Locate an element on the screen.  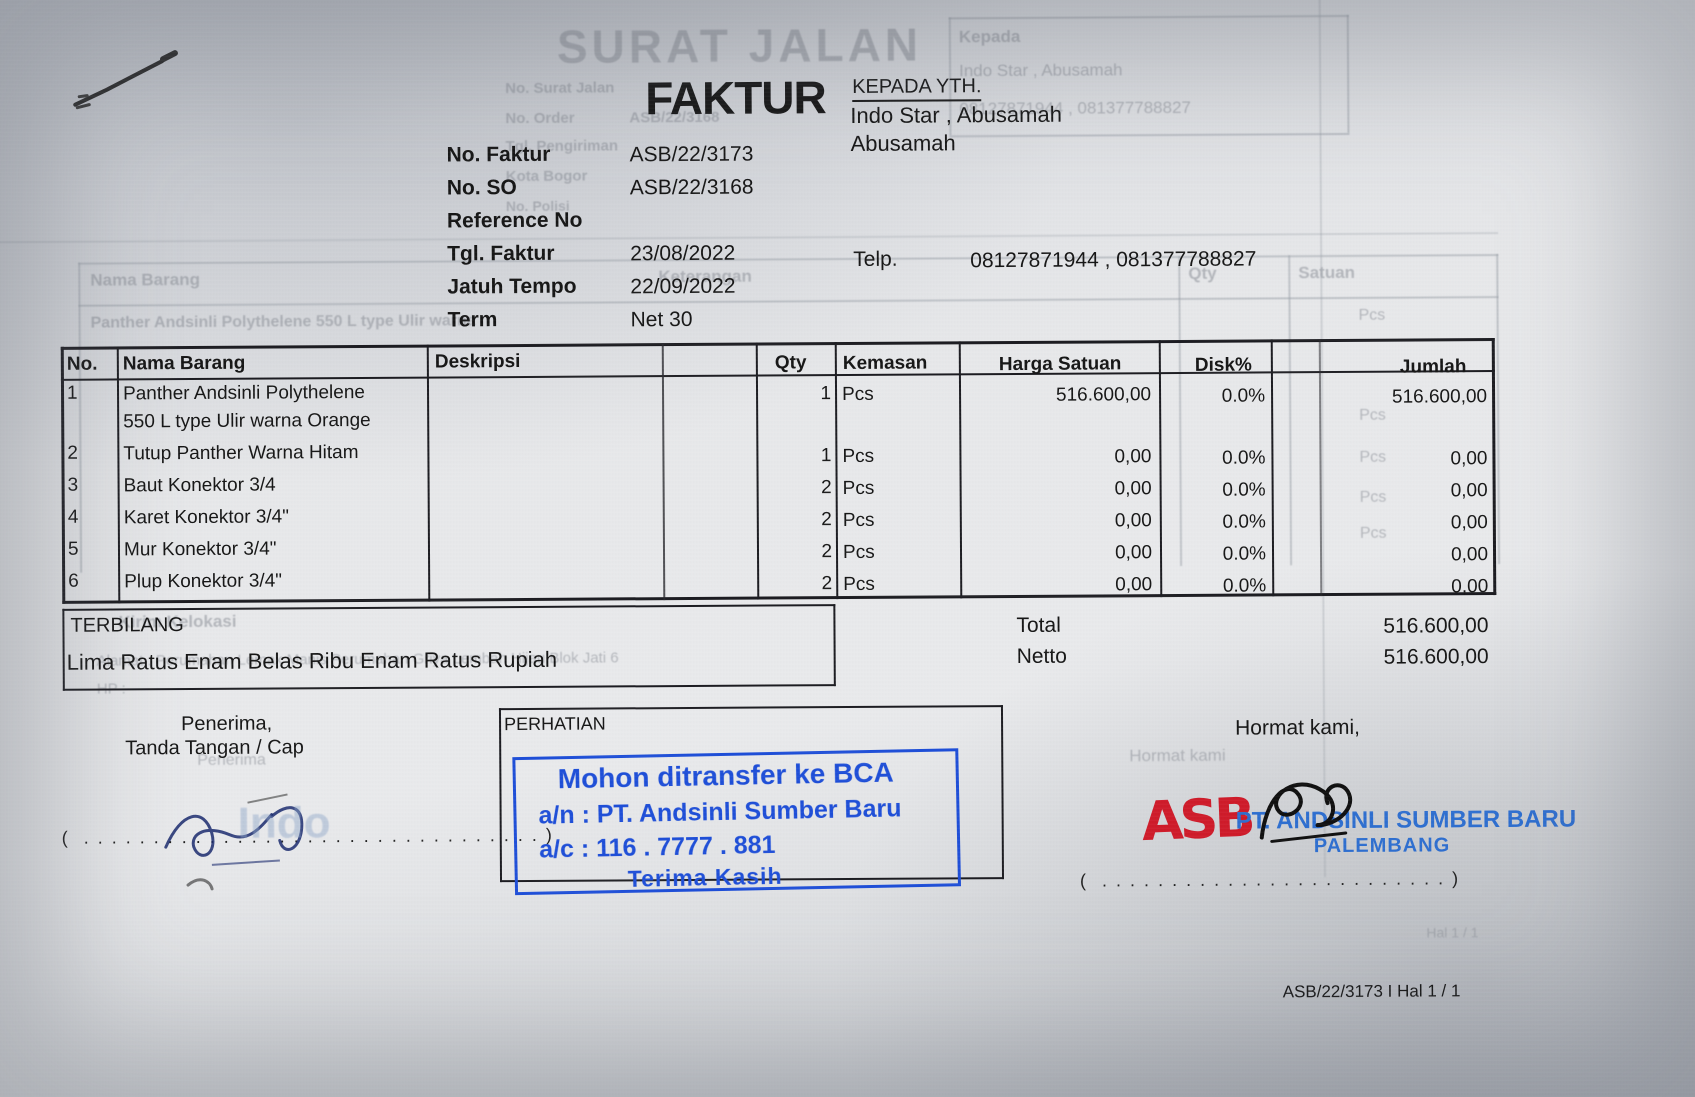
col-header-no: No. is located at coordinates (82, 364).